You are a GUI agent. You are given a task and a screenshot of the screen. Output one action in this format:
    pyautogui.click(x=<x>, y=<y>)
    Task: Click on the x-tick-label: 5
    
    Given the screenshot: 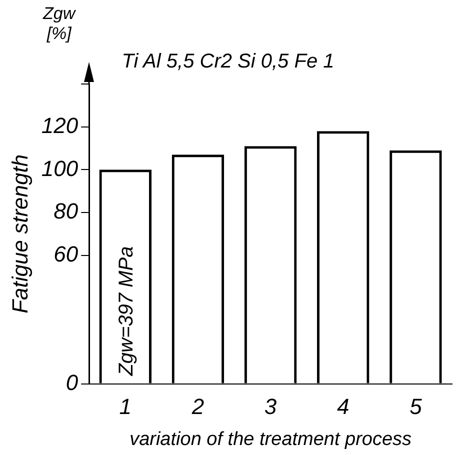 What is the action you would take?
    pyautogui.click(x=416, y=407)
    